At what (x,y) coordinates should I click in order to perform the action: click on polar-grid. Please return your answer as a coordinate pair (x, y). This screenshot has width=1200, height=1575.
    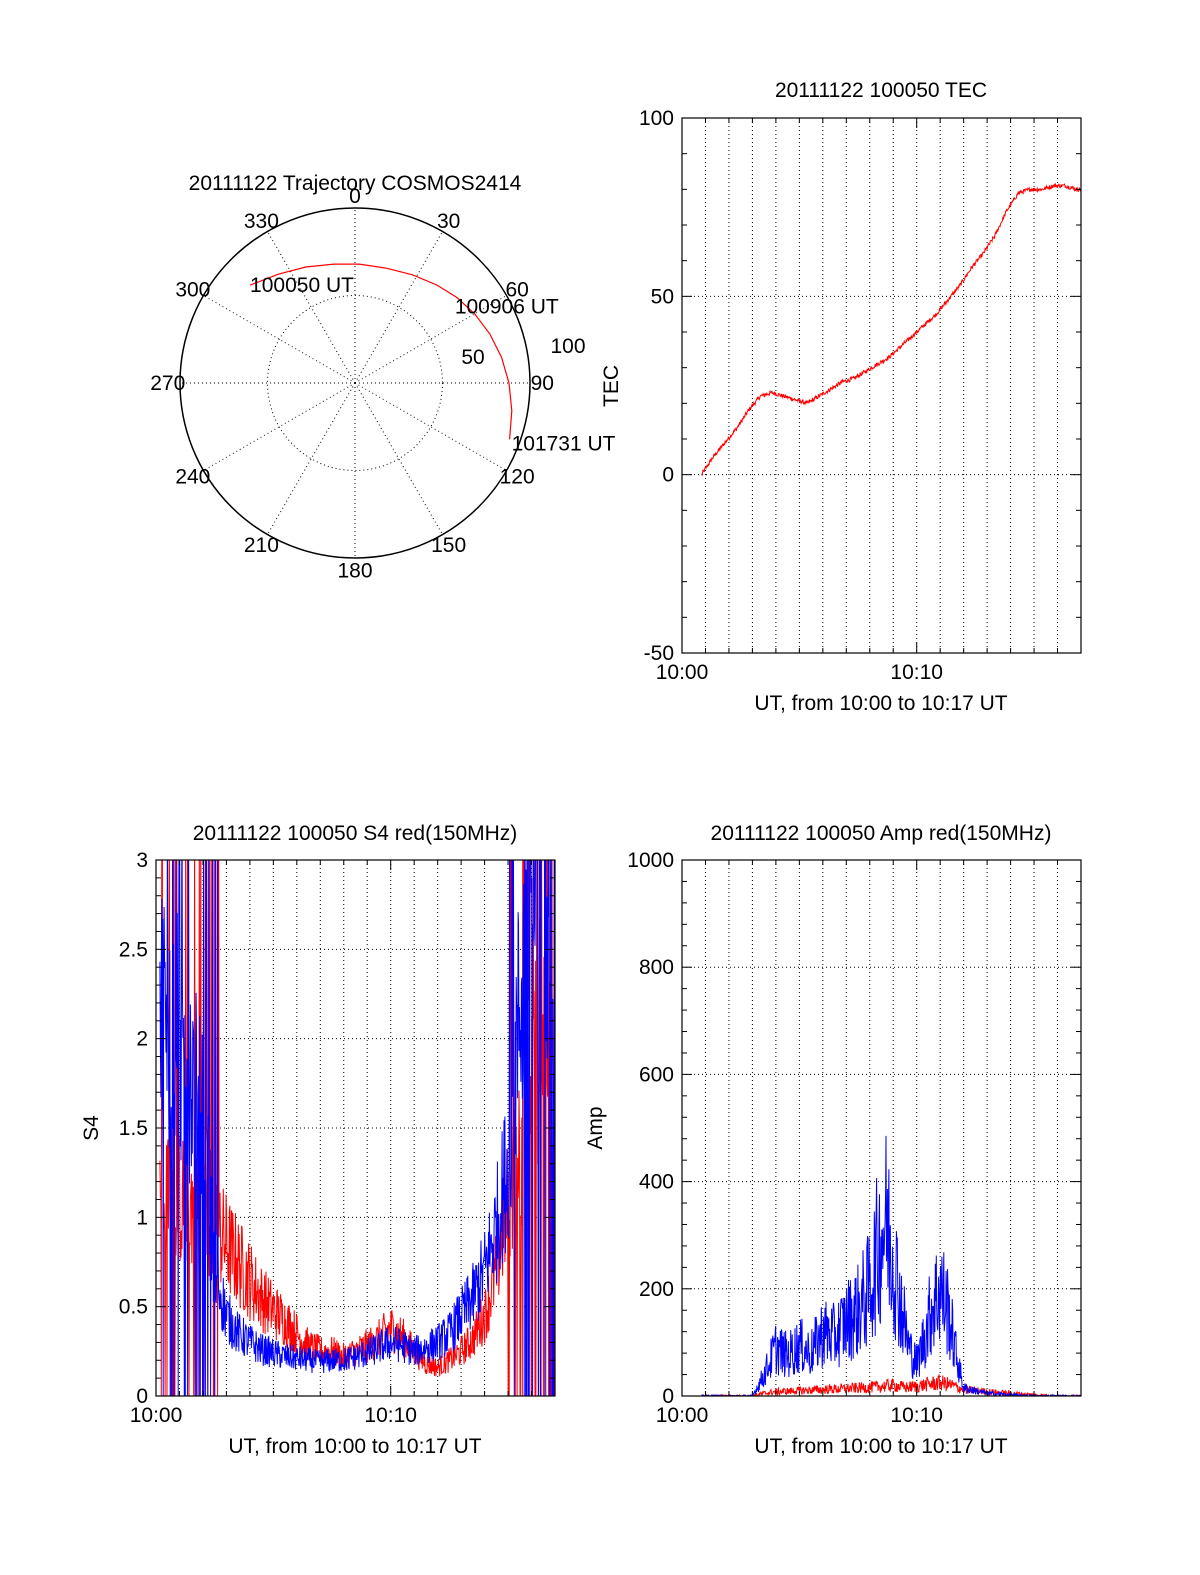
    Looking at the image, I should click on (355, 383).